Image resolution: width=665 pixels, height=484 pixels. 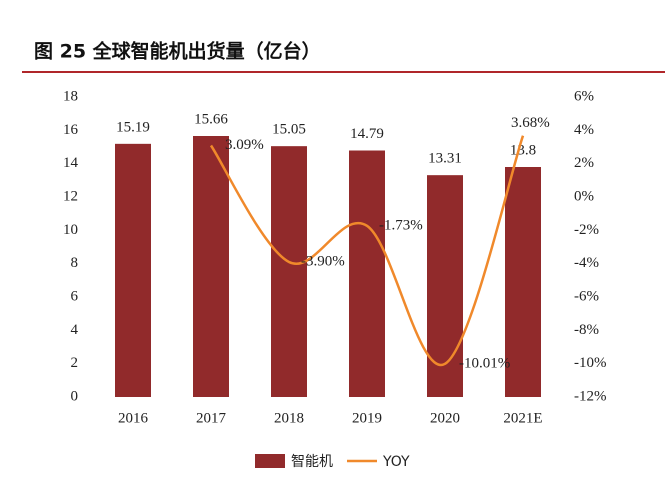 What do you see at coordinates (584, 96) in the screenshot?
I see `y2-tick-label: 6%` at bounding box center [584, 96].